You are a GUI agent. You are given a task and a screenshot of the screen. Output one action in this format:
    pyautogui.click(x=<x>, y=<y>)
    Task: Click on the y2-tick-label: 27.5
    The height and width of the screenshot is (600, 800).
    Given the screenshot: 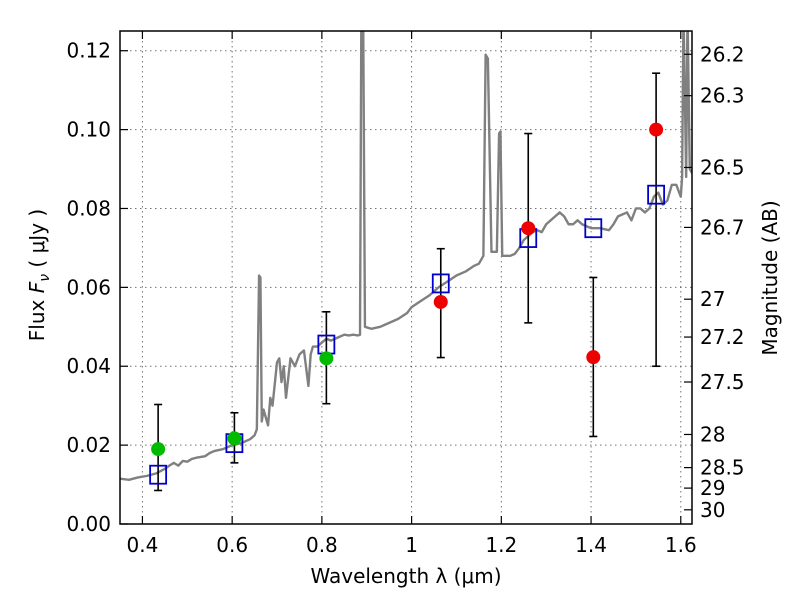 What is the action you would take?
    pyautogui.click(x=722, y=382)
    